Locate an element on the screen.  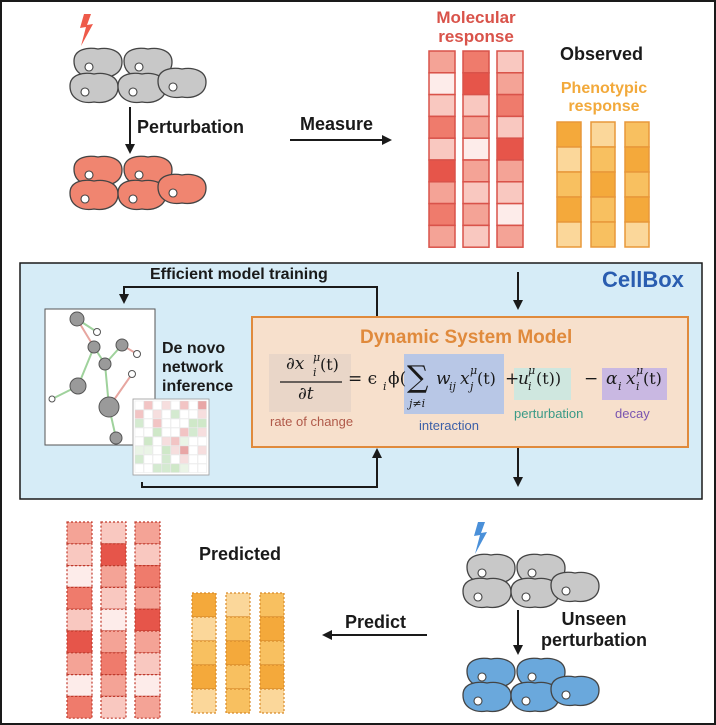
phi: ϕ( is located at coordinates (397, 379).